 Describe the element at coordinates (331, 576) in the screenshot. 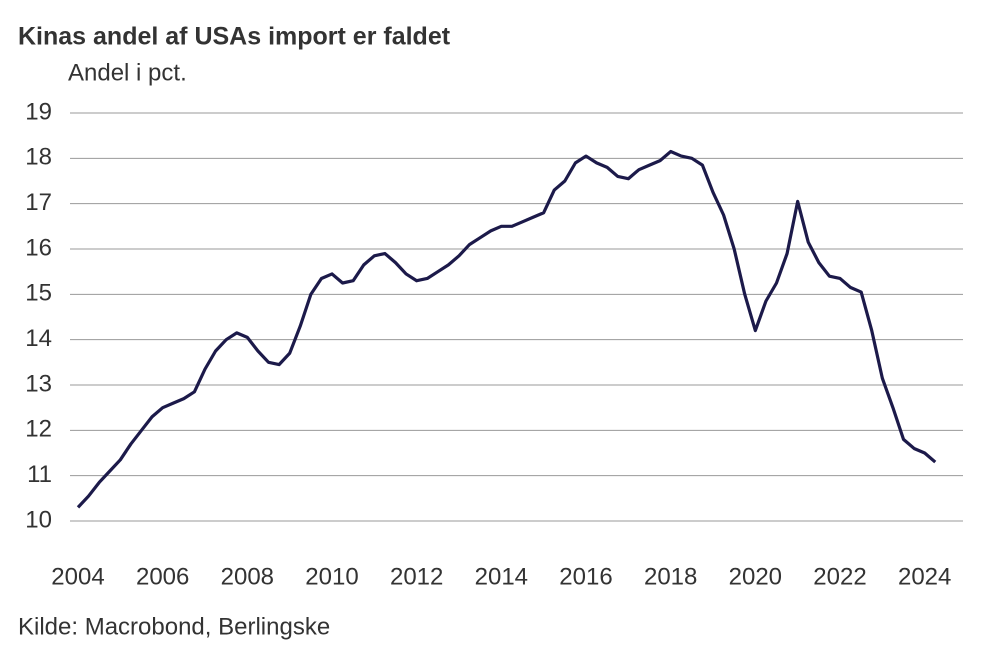

I see `x-tick-label: 2010` at that location.